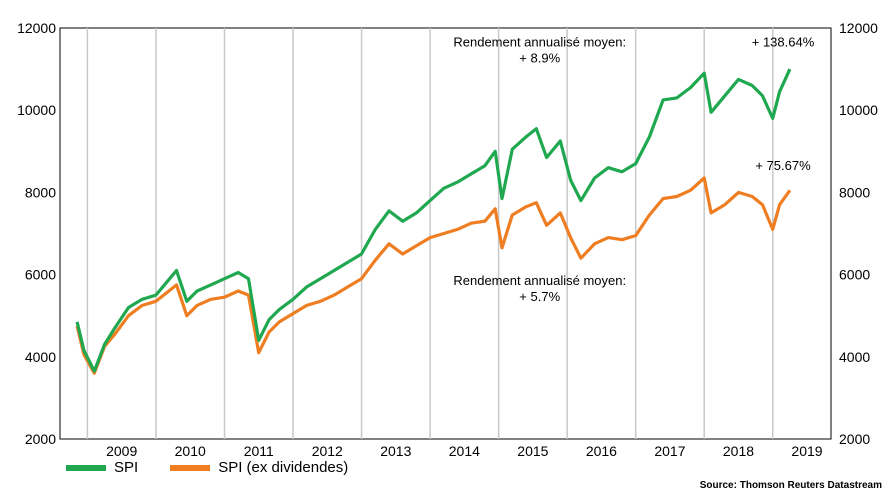 The height and width of the screenshot is (501, 896). I want to click on right-y-tick-label: 4000, so click(854, 357).